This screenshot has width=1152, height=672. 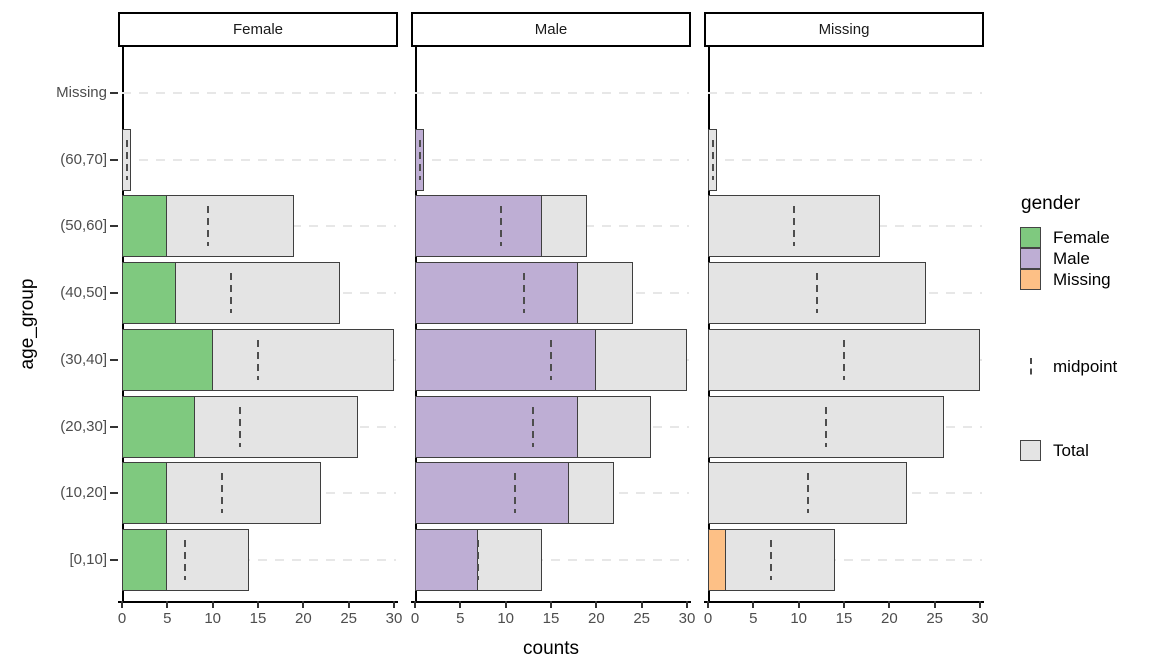 I want to click on facet-strip-label: Male, so click(x=551, y=29).